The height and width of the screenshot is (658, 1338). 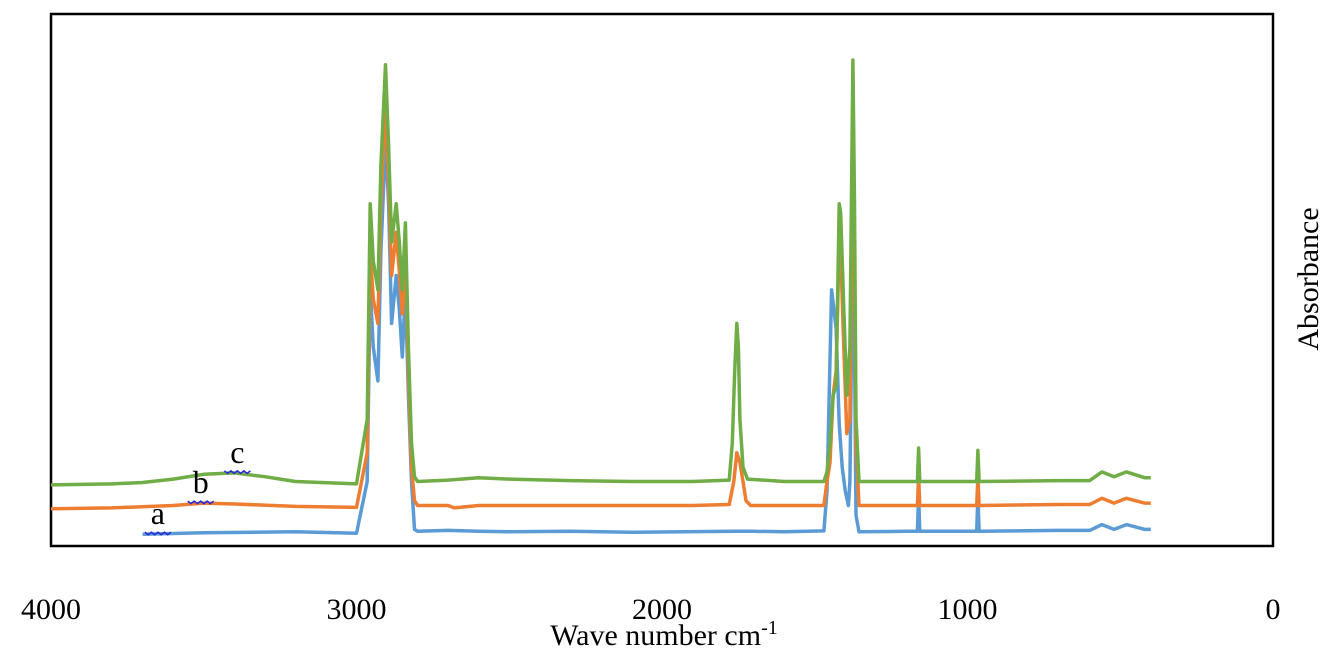 What do you see at coordinates (662, 609) in the screenshot?
I see `x-tick-label: 2000` at bounding box center [662, 609].